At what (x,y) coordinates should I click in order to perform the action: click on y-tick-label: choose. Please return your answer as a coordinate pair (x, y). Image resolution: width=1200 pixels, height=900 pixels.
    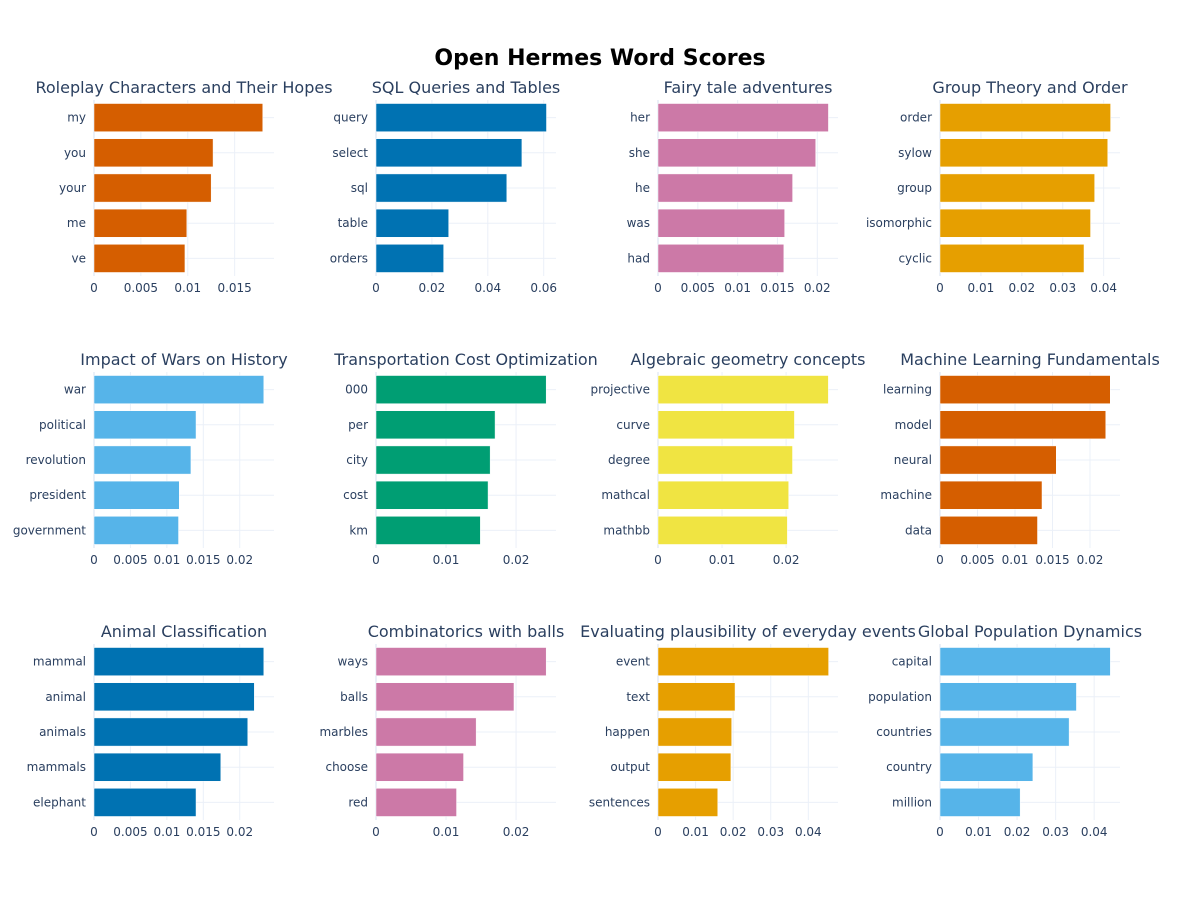
    Looking at the image, I should click on (346, 767).